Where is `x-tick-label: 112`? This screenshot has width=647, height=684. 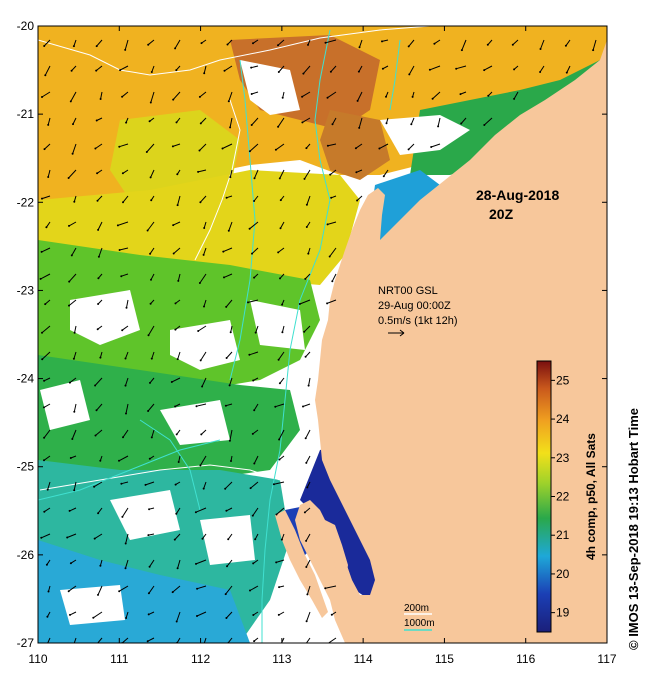 x-tick-label: 112 is located at coordinates (200, 659).